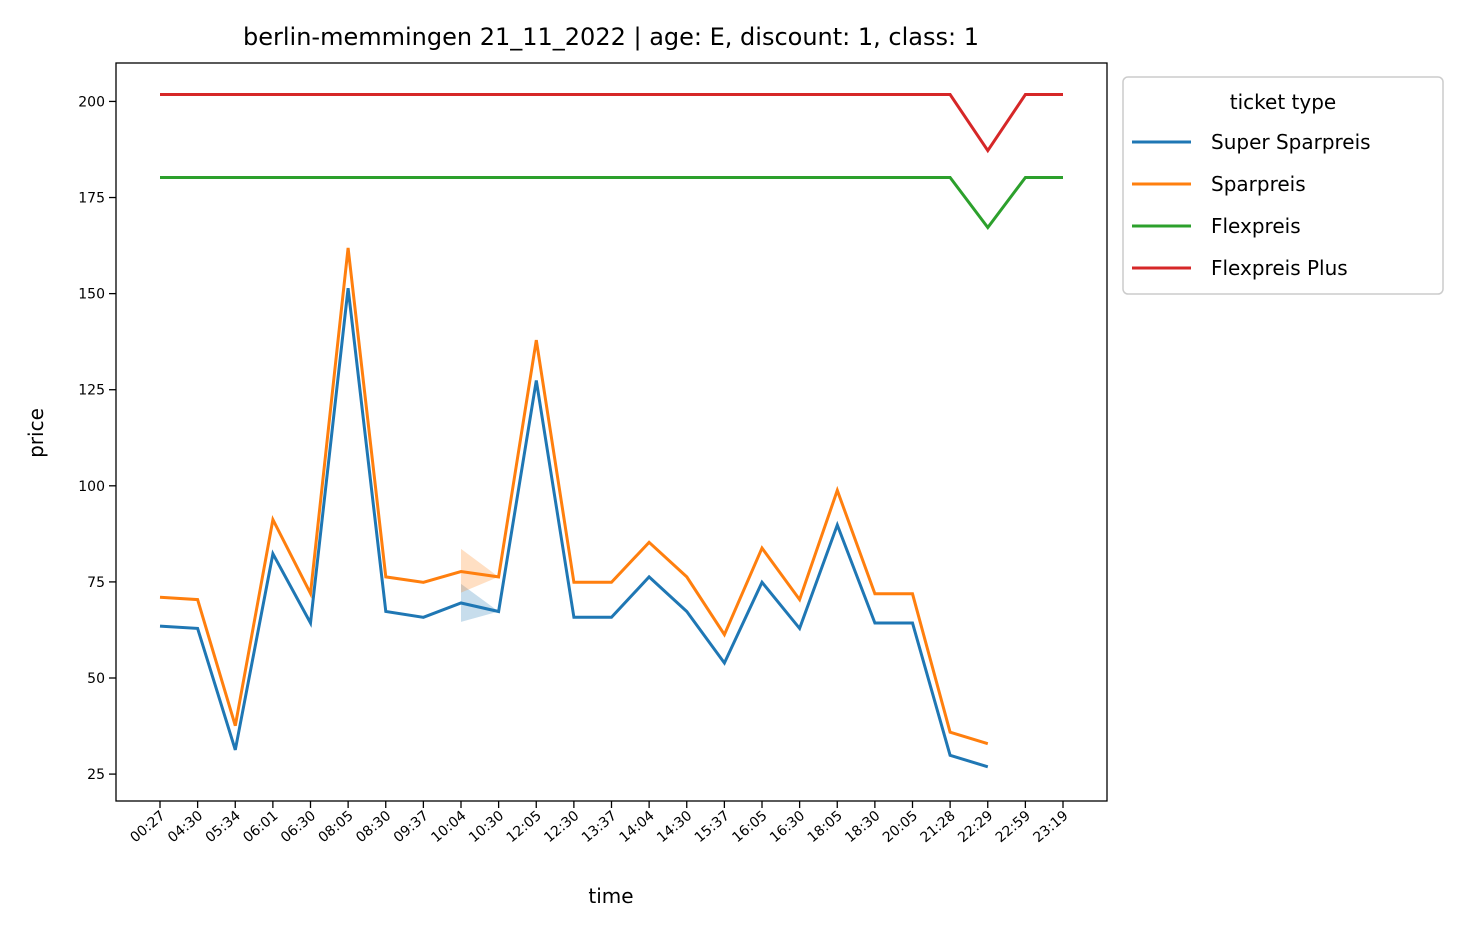 This screenshot has width=1463, height=931. What do you see at coordinates (787, 827) in the screenshot?
I see `x-tick-label-17: 16:30` at bounding box center [787, 827].